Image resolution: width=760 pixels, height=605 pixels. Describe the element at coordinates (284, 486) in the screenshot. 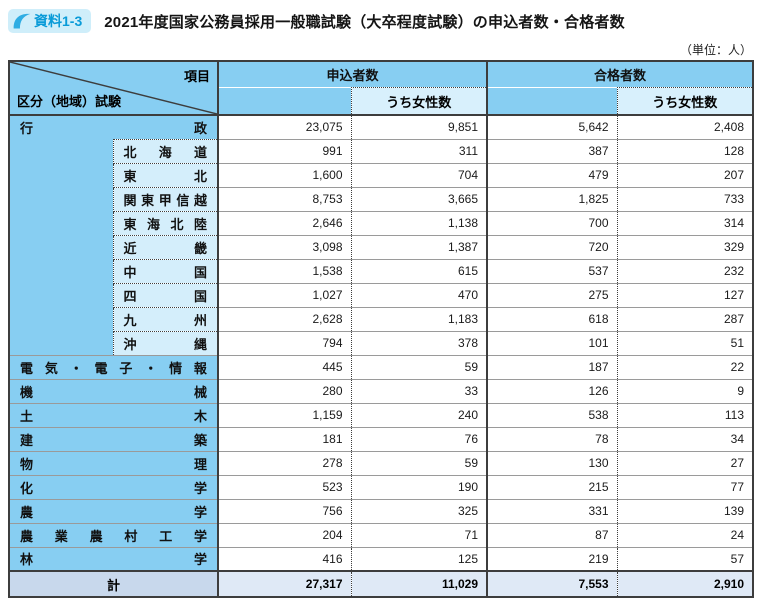

I see `cell-applicants: 523` at that location.